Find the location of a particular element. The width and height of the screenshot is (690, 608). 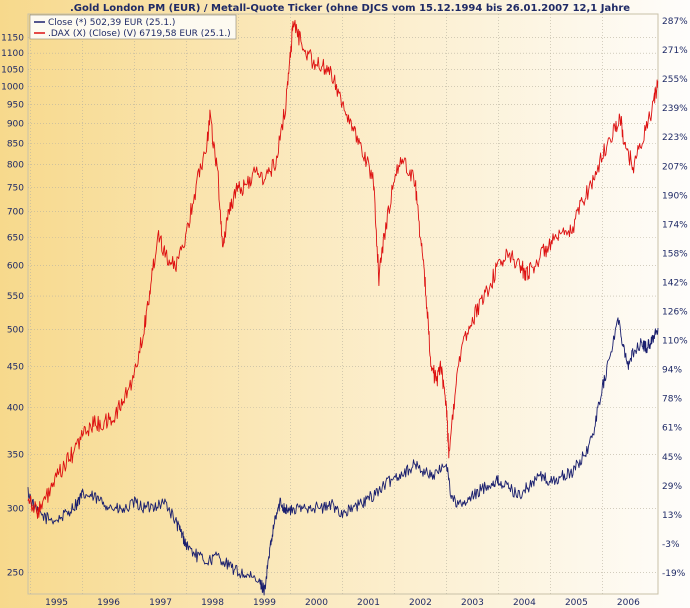

y-tick-label: 700 is located at coordinates (15, 213).